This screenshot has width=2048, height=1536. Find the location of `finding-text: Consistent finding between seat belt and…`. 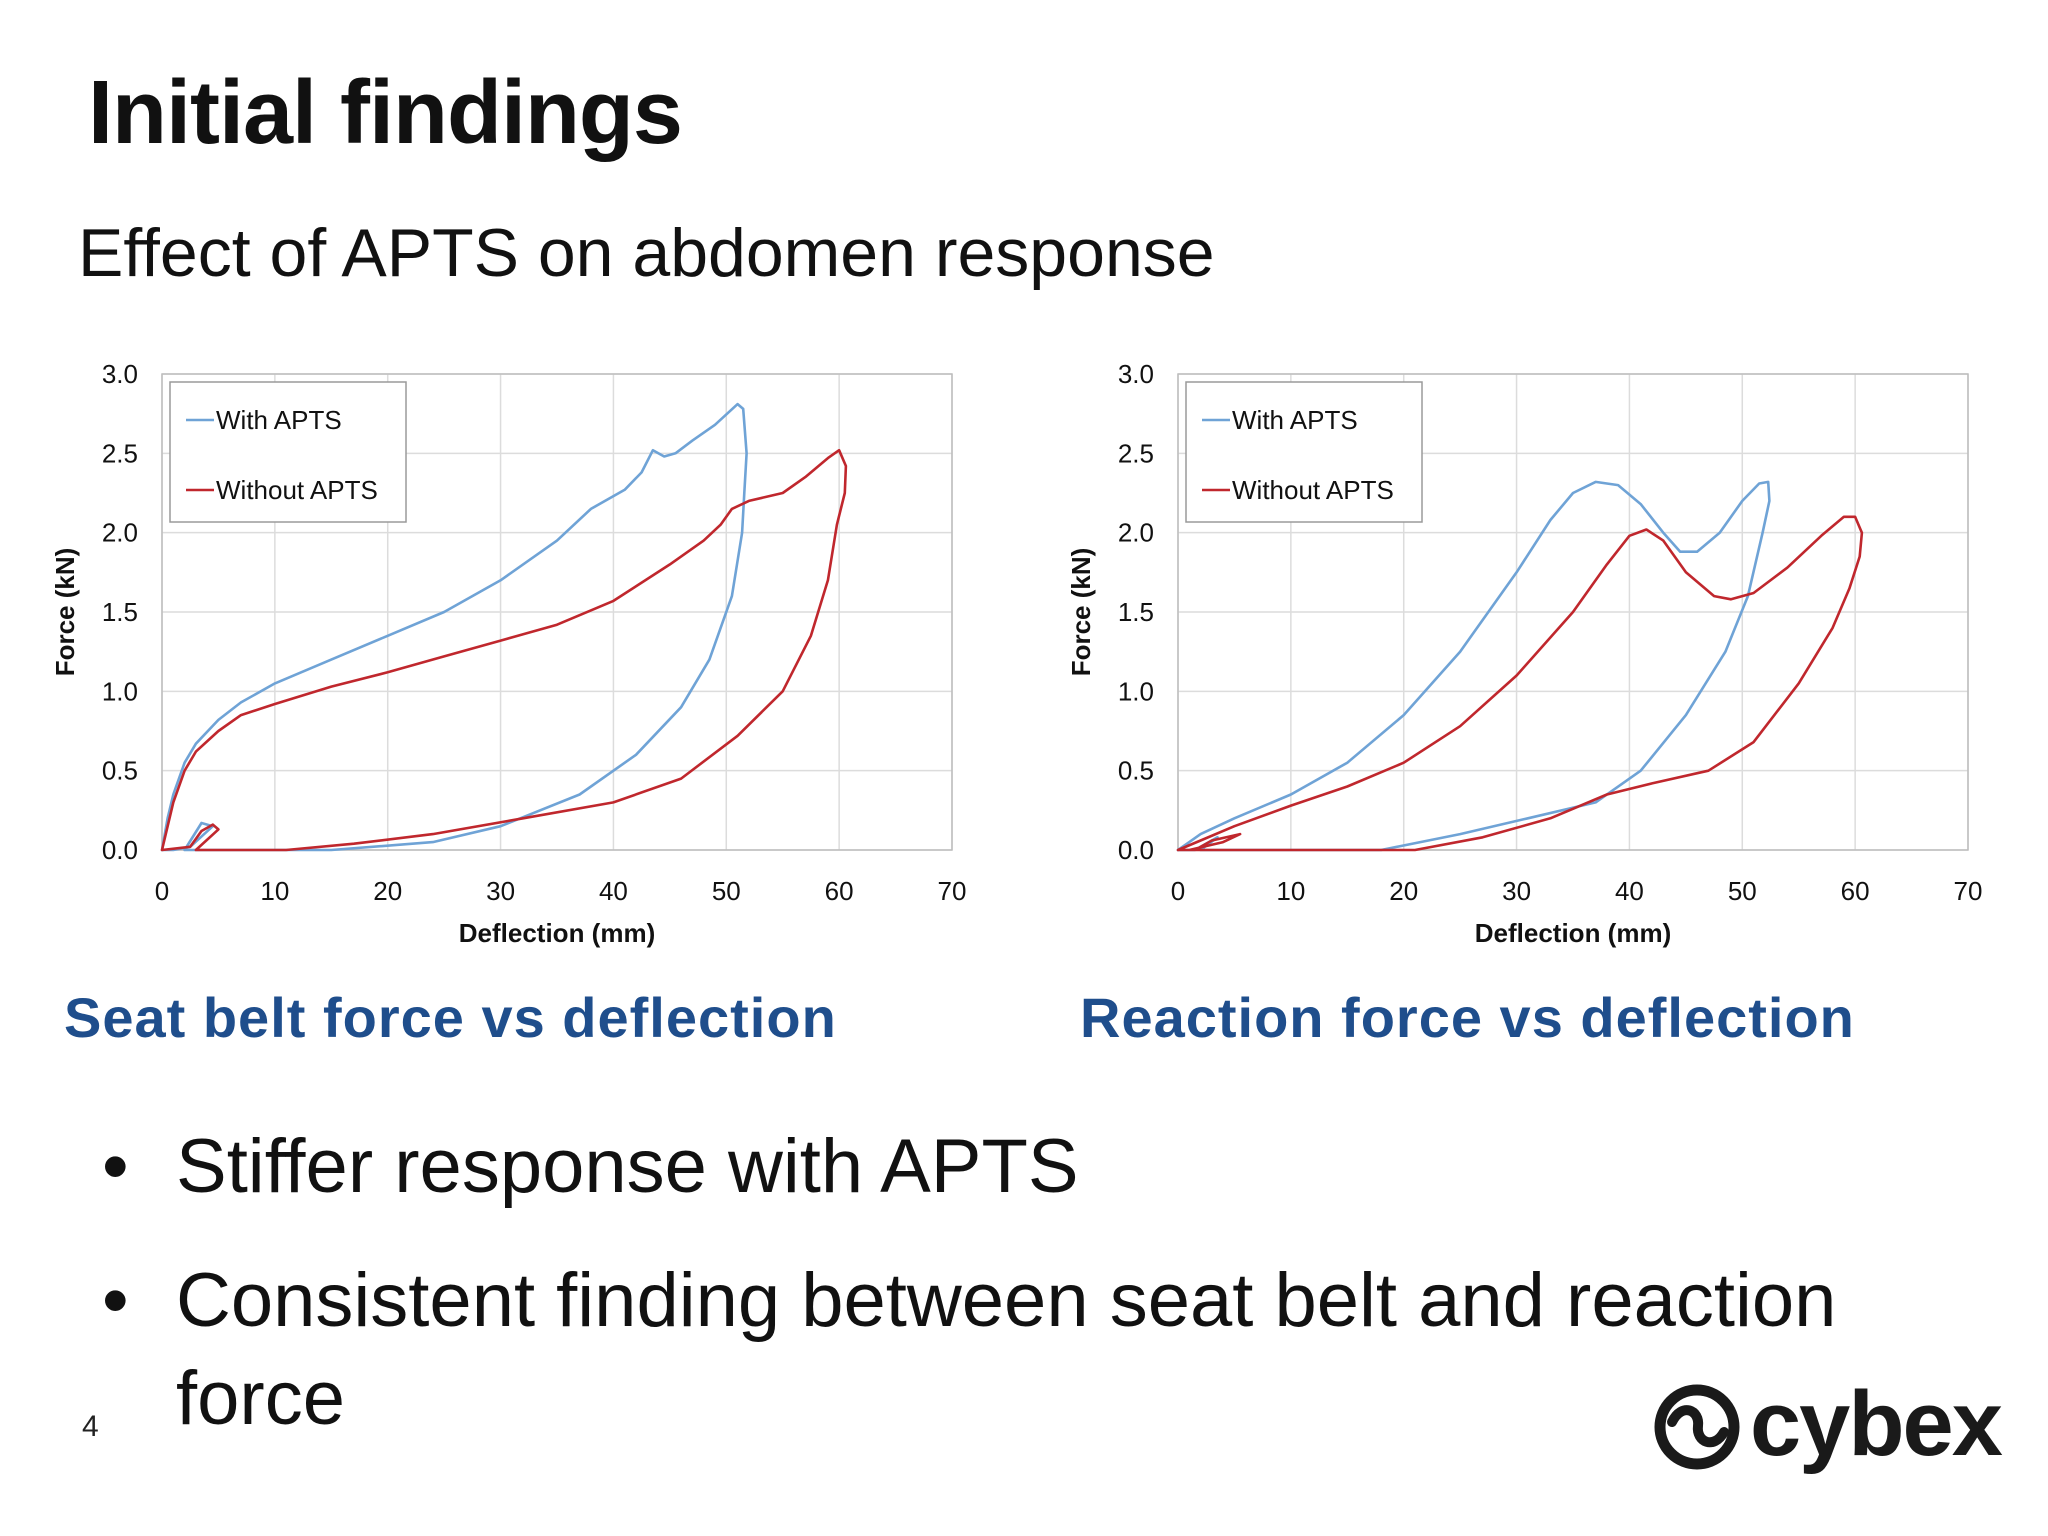

finding-text: Consistent finding between seat belt and… is located at coordinates (1006, 1349).